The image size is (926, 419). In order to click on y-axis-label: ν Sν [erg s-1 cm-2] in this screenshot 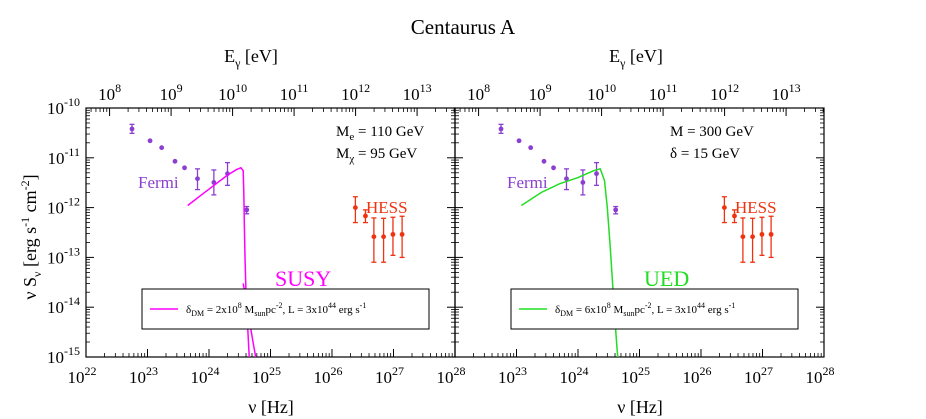, I will do `click(31, 236)`.